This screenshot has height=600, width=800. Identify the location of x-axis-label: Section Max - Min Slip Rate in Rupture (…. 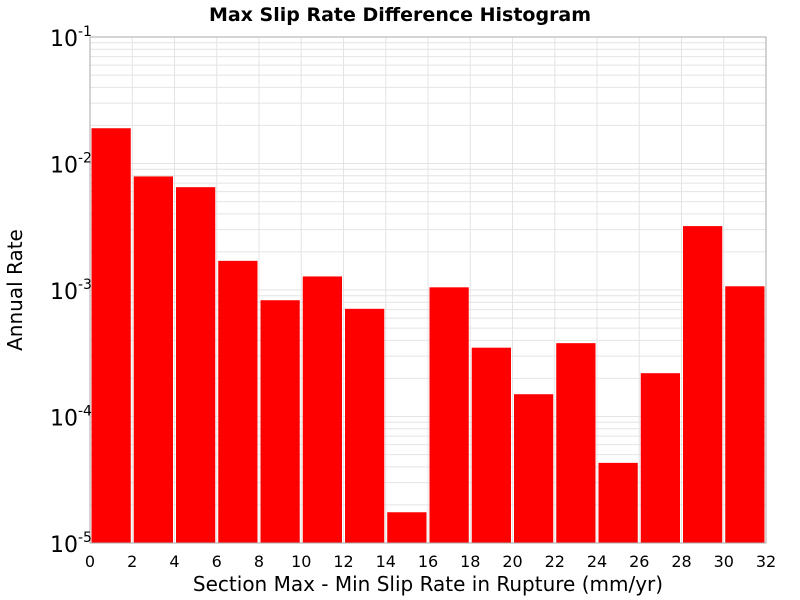
(428, 584).